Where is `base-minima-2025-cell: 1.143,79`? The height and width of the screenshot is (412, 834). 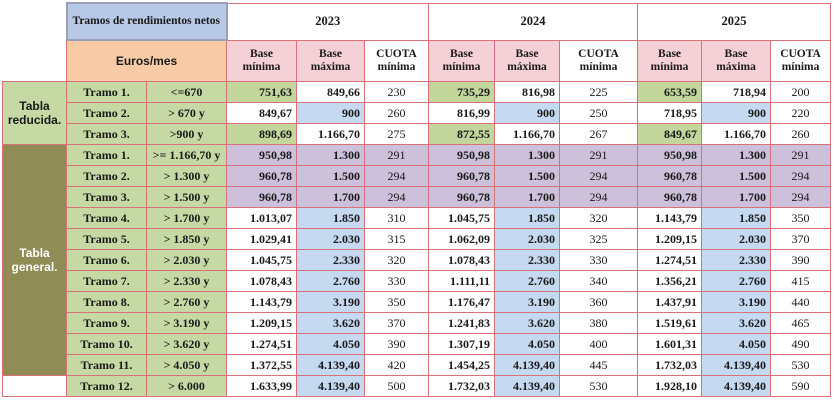 base-minima-2025-cell: 1.143,79 is located at coordinates (670, 218).